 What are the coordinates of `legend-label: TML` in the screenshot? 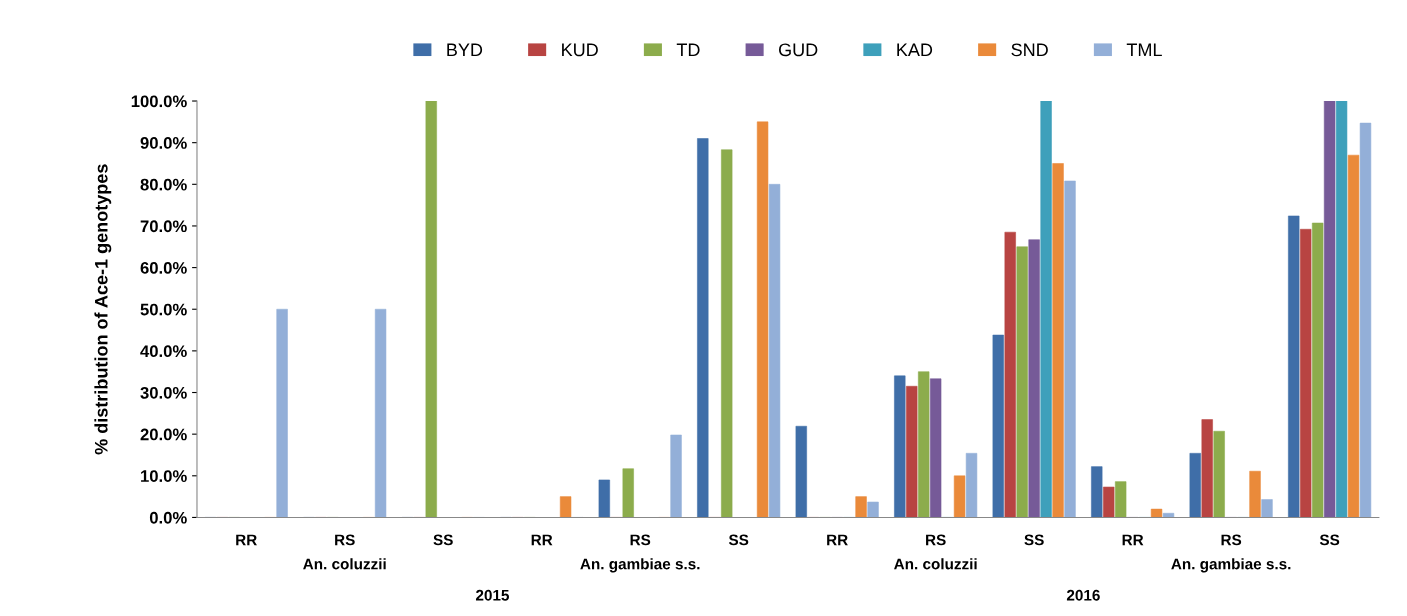 It's located at (1144, 50).